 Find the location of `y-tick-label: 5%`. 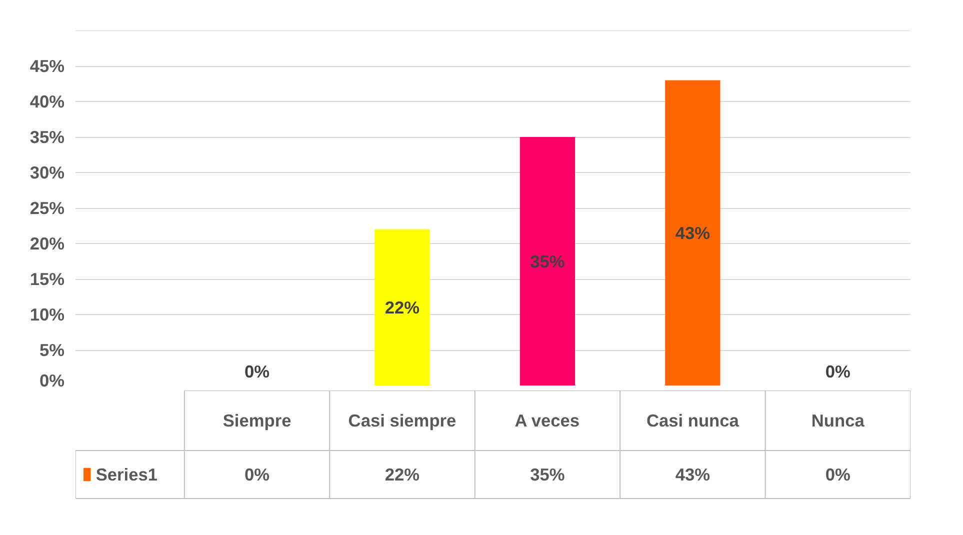

y-tick-label: 5% is located at coordinates (51, 350).